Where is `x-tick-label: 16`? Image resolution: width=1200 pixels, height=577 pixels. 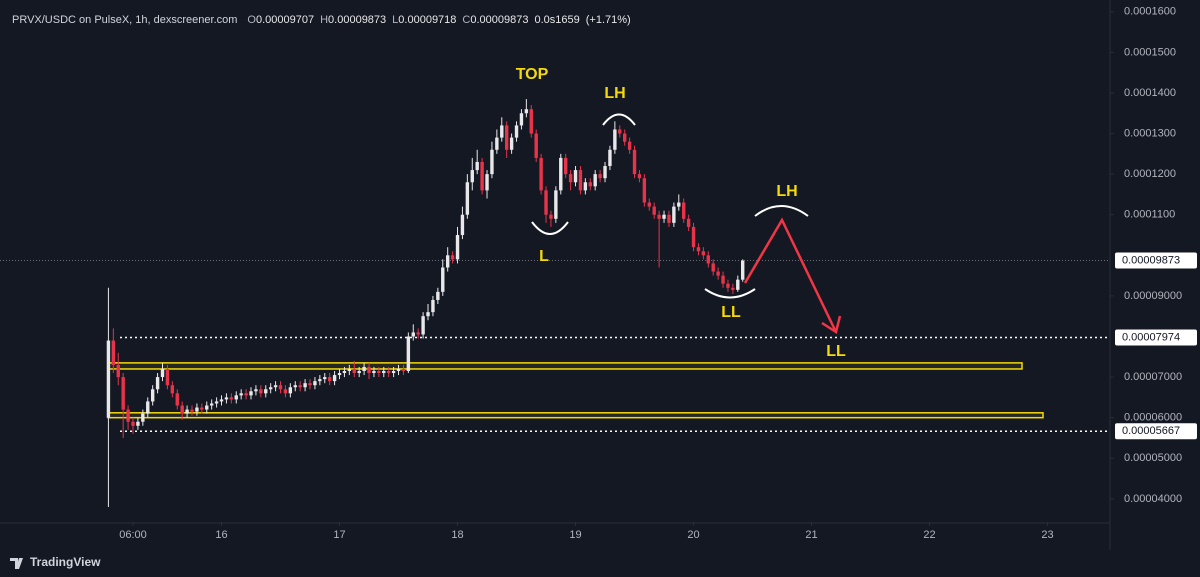
x-tick-label: 16 is located at coordinates (221, 535).